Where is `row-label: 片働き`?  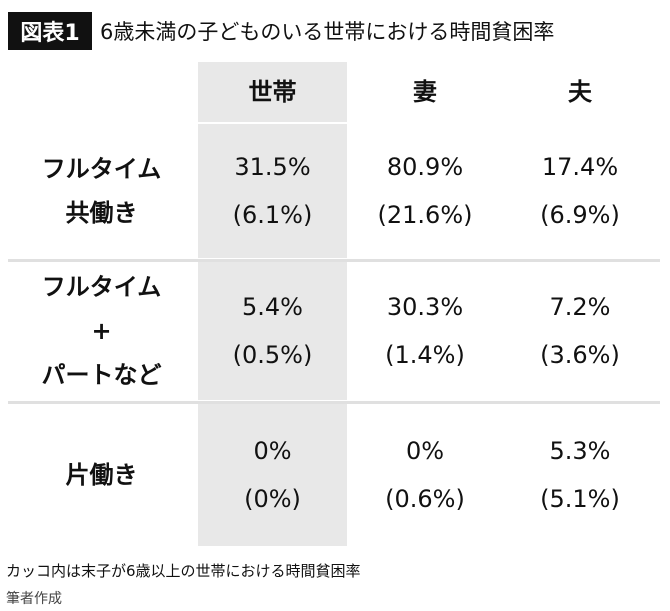
row-label: 片働き is located at coordinates (101, 475).